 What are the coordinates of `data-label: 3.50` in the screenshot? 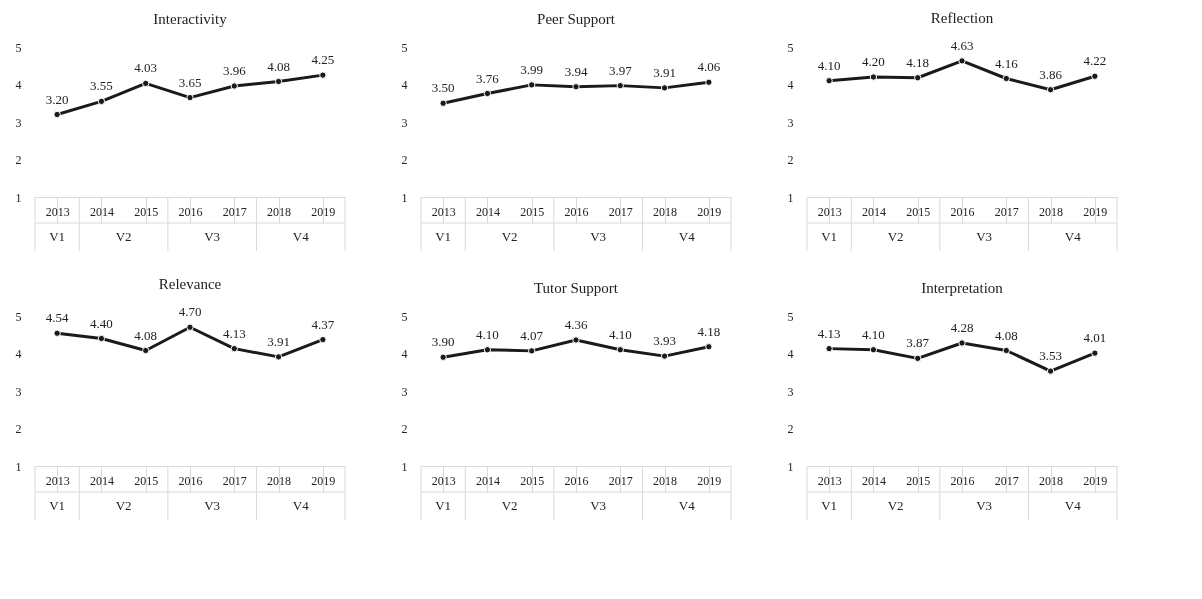 It's located at (443, 88).